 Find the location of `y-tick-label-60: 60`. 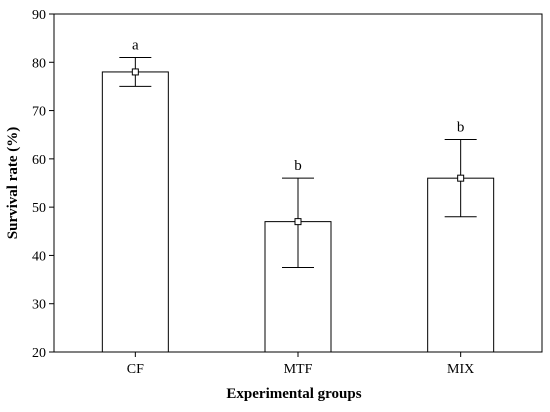

y-tick-label-60: 60 is located at coordinates (39, 160).